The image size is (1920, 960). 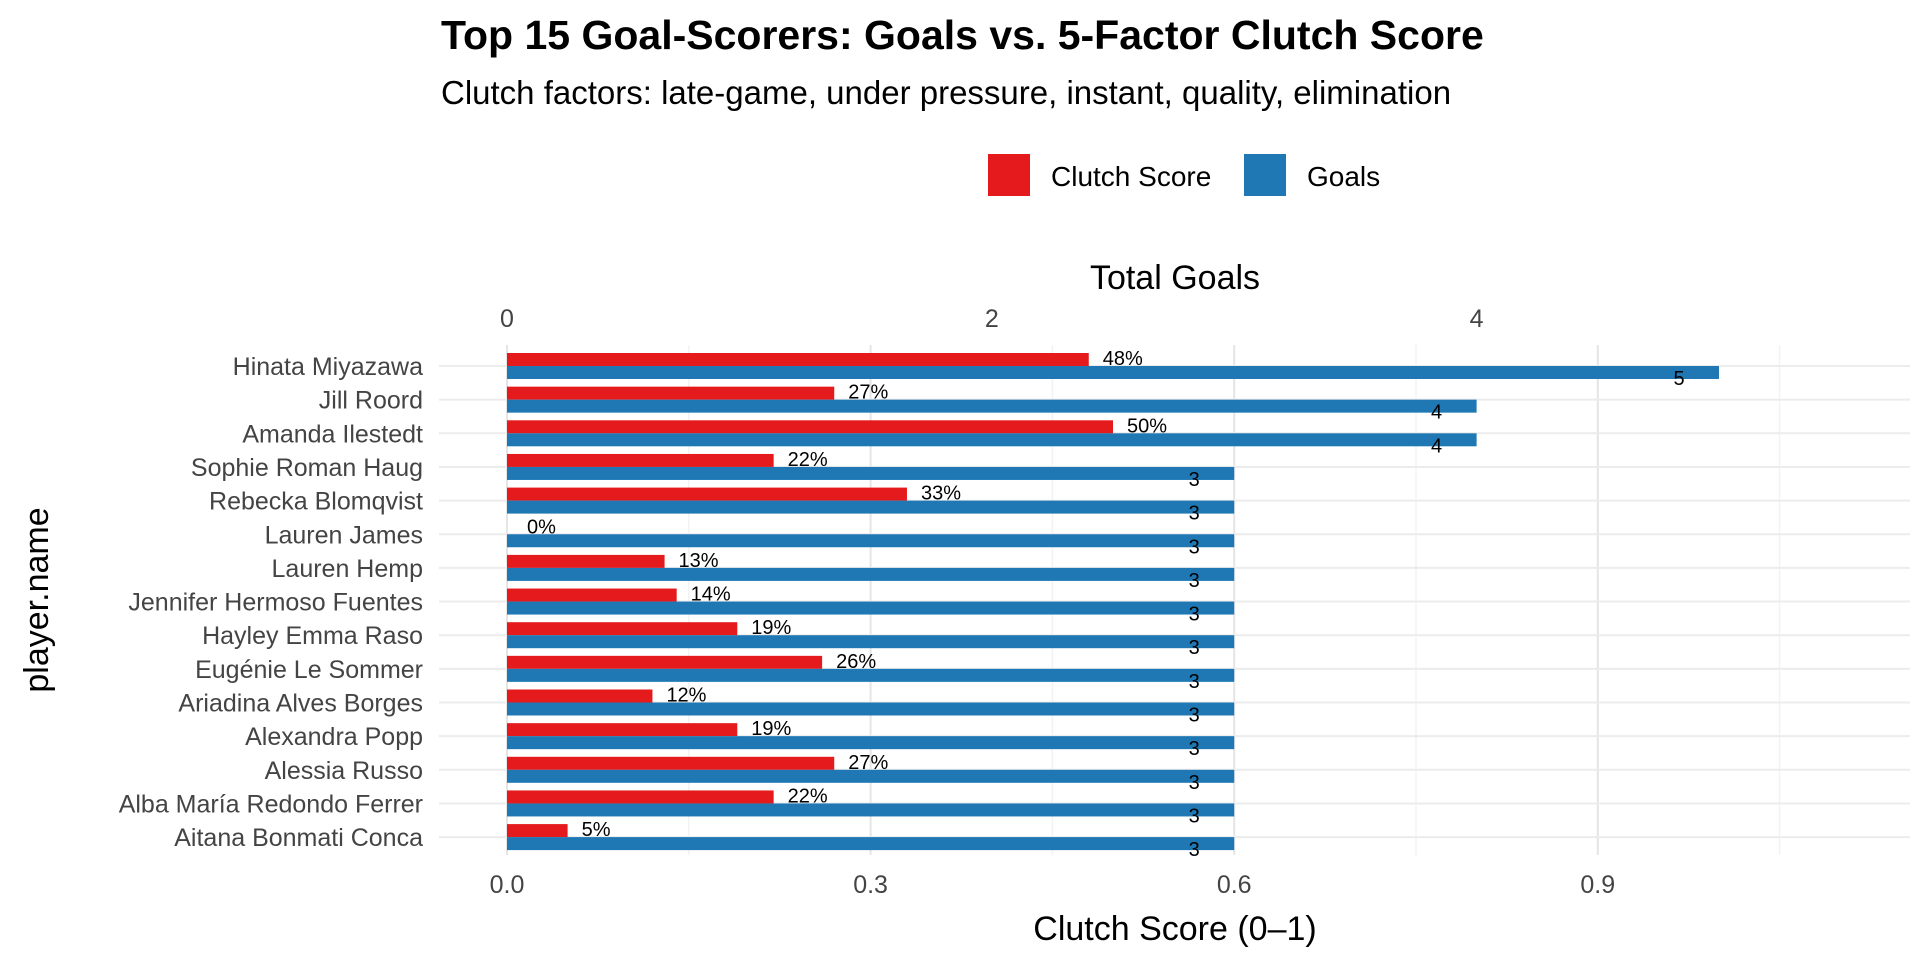 What do you see at coordinates (316, 502) in the screenshot?
I see `y-tick-label: Rebecka Blomqvist` at bounding box center [316, 502].